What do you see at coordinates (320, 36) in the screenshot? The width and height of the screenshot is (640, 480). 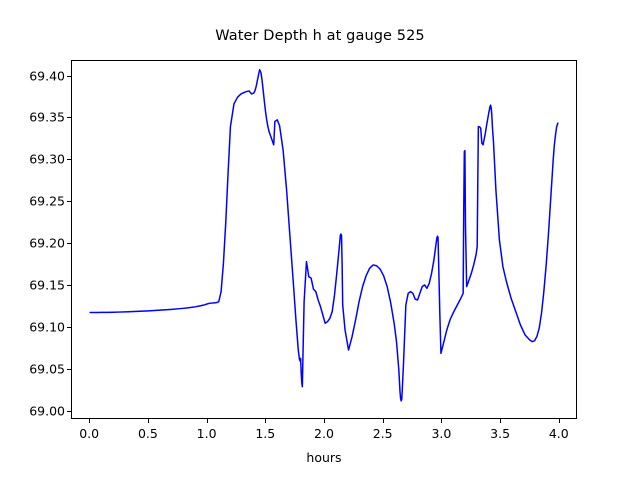 I see `chart-title: Water Depth h at gauge 525` at bounding box center [320, 36].